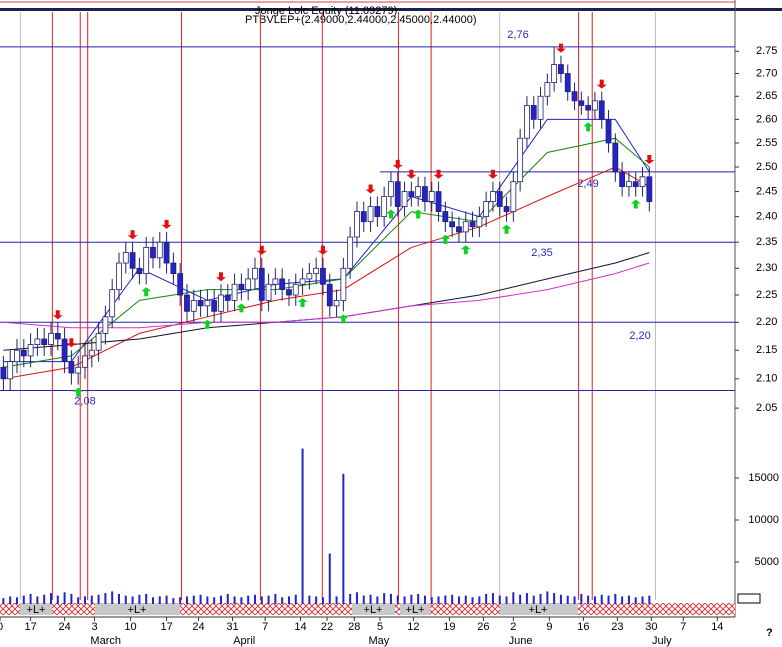 The image size is (782, 647). I want to click on y-tick-label: 2.75, so click(766, 51).